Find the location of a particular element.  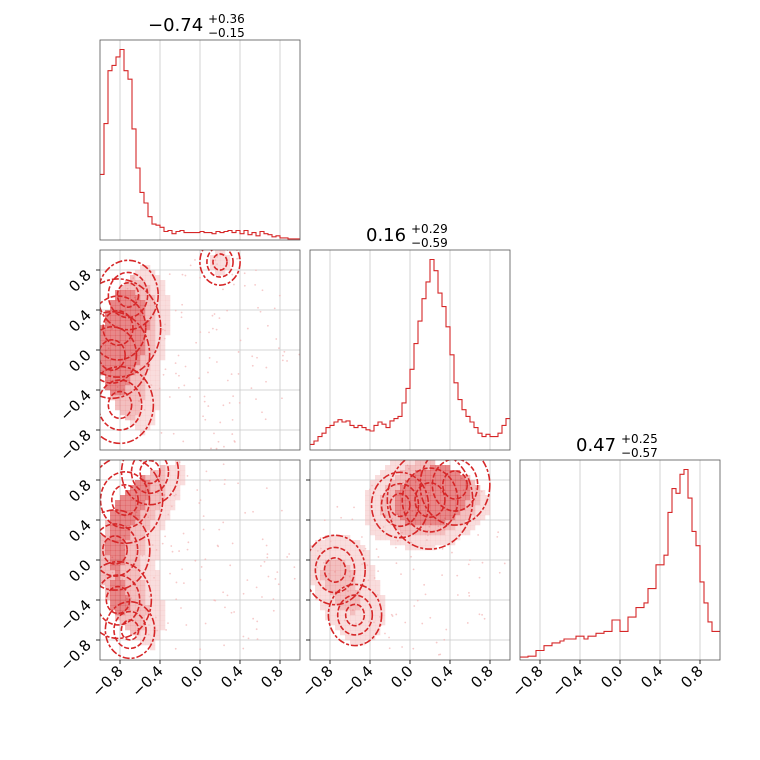

panel-title-1-plus: +0.36 is located at coordinates (226, 19).